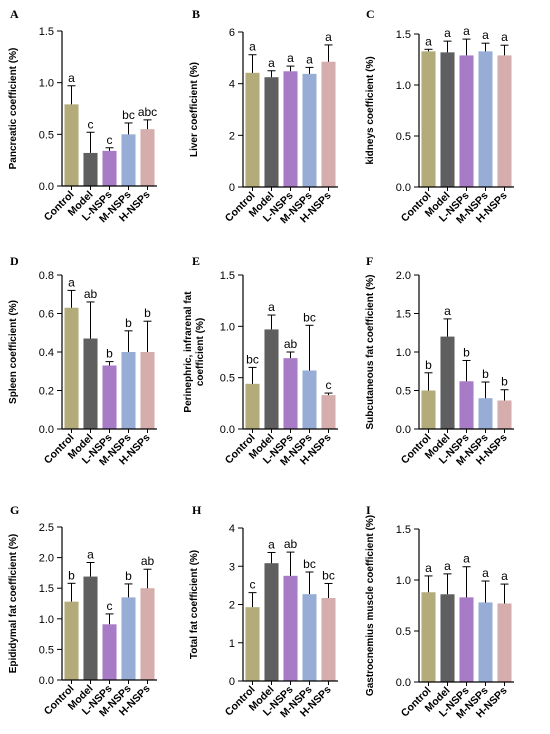 This screenshot has width=550, height=734. Describe the element at coordinates (13, 352) in the screenshot. I see `y-axis-label: Spleen coefficient (%)` at that location.